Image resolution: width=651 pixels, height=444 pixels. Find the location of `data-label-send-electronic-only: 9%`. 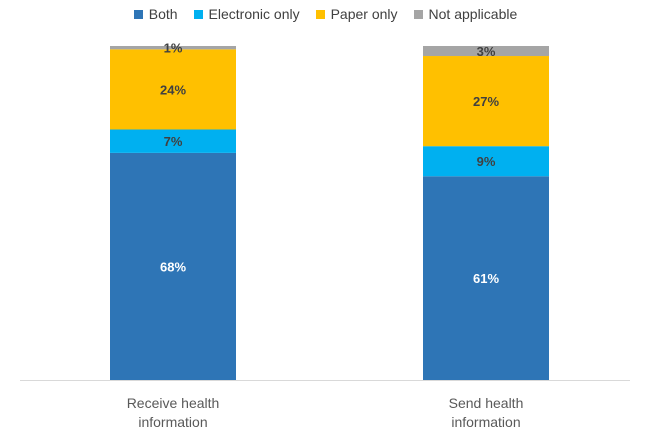

data-label-send-electronic-only: 9% is located at coordinates (486, 161).